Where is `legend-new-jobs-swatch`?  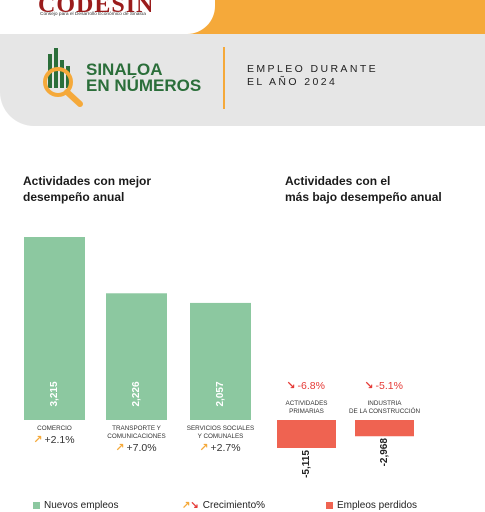 legend-new-jobs-swatch is located at coordinates (36, 505).